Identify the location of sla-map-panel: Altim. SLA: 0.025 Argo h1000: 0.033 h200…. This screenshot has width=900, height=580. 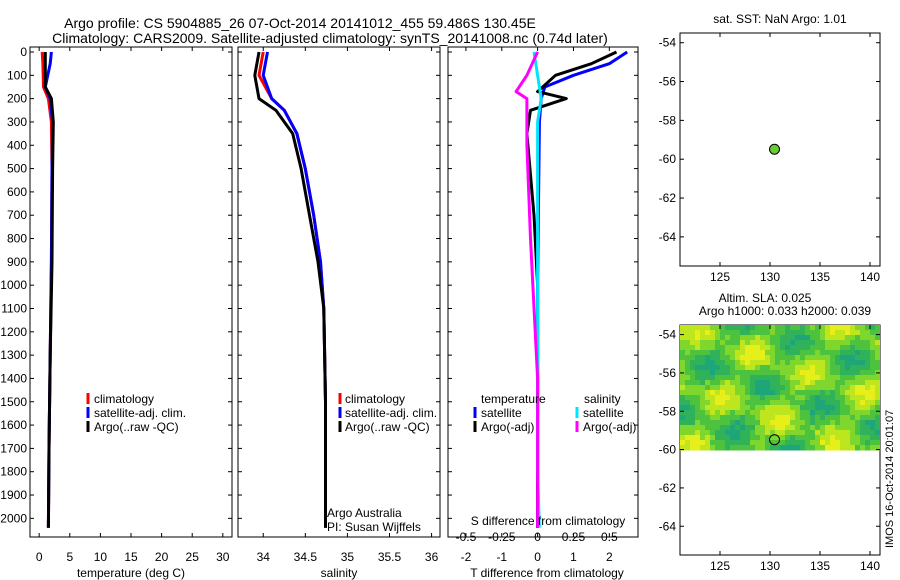
(770, 432).